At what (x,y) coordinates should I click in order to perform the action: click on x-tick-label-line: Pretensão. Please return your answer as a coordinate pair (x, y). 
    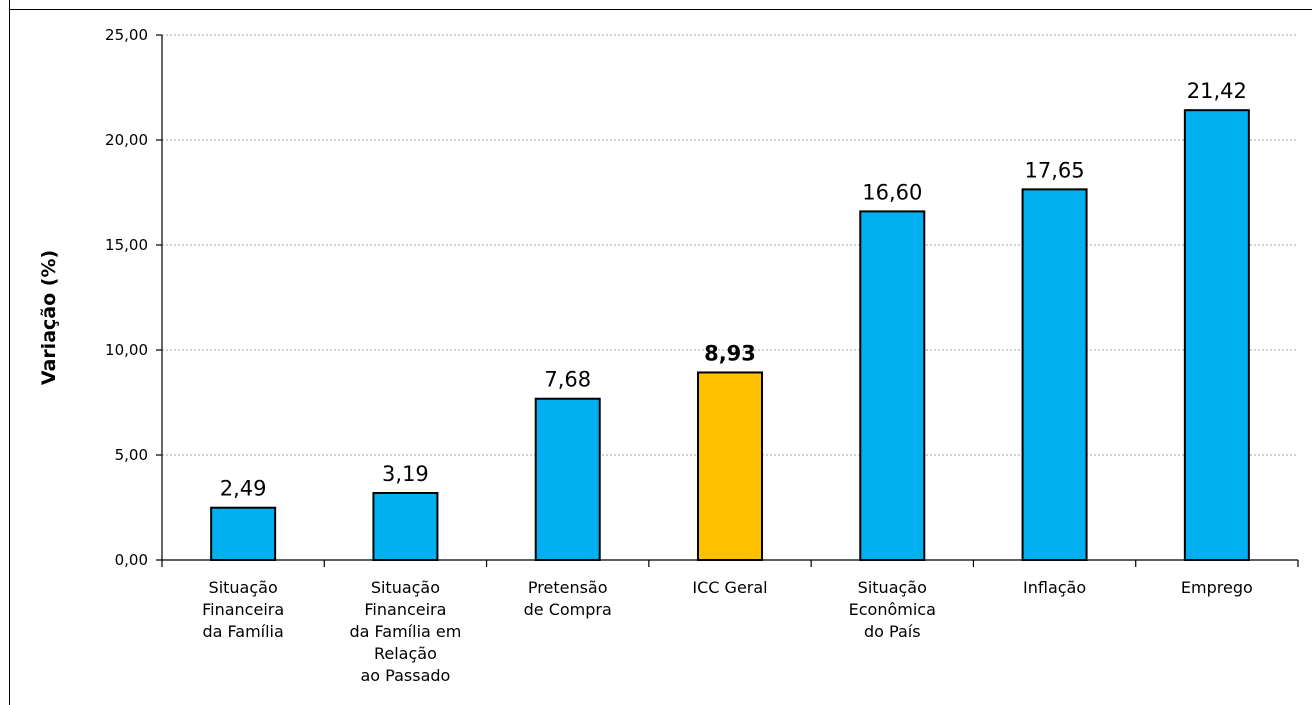
    Looking at the image, I should click on (568, 587).